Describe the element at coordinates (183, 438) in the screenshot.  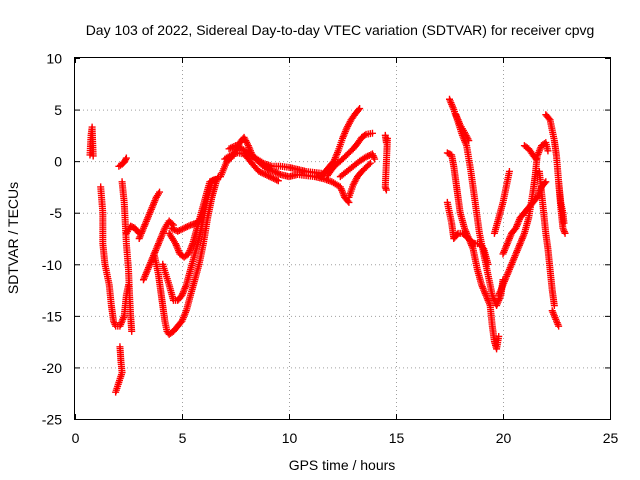
I see `x-tick-label: 5` at that location.